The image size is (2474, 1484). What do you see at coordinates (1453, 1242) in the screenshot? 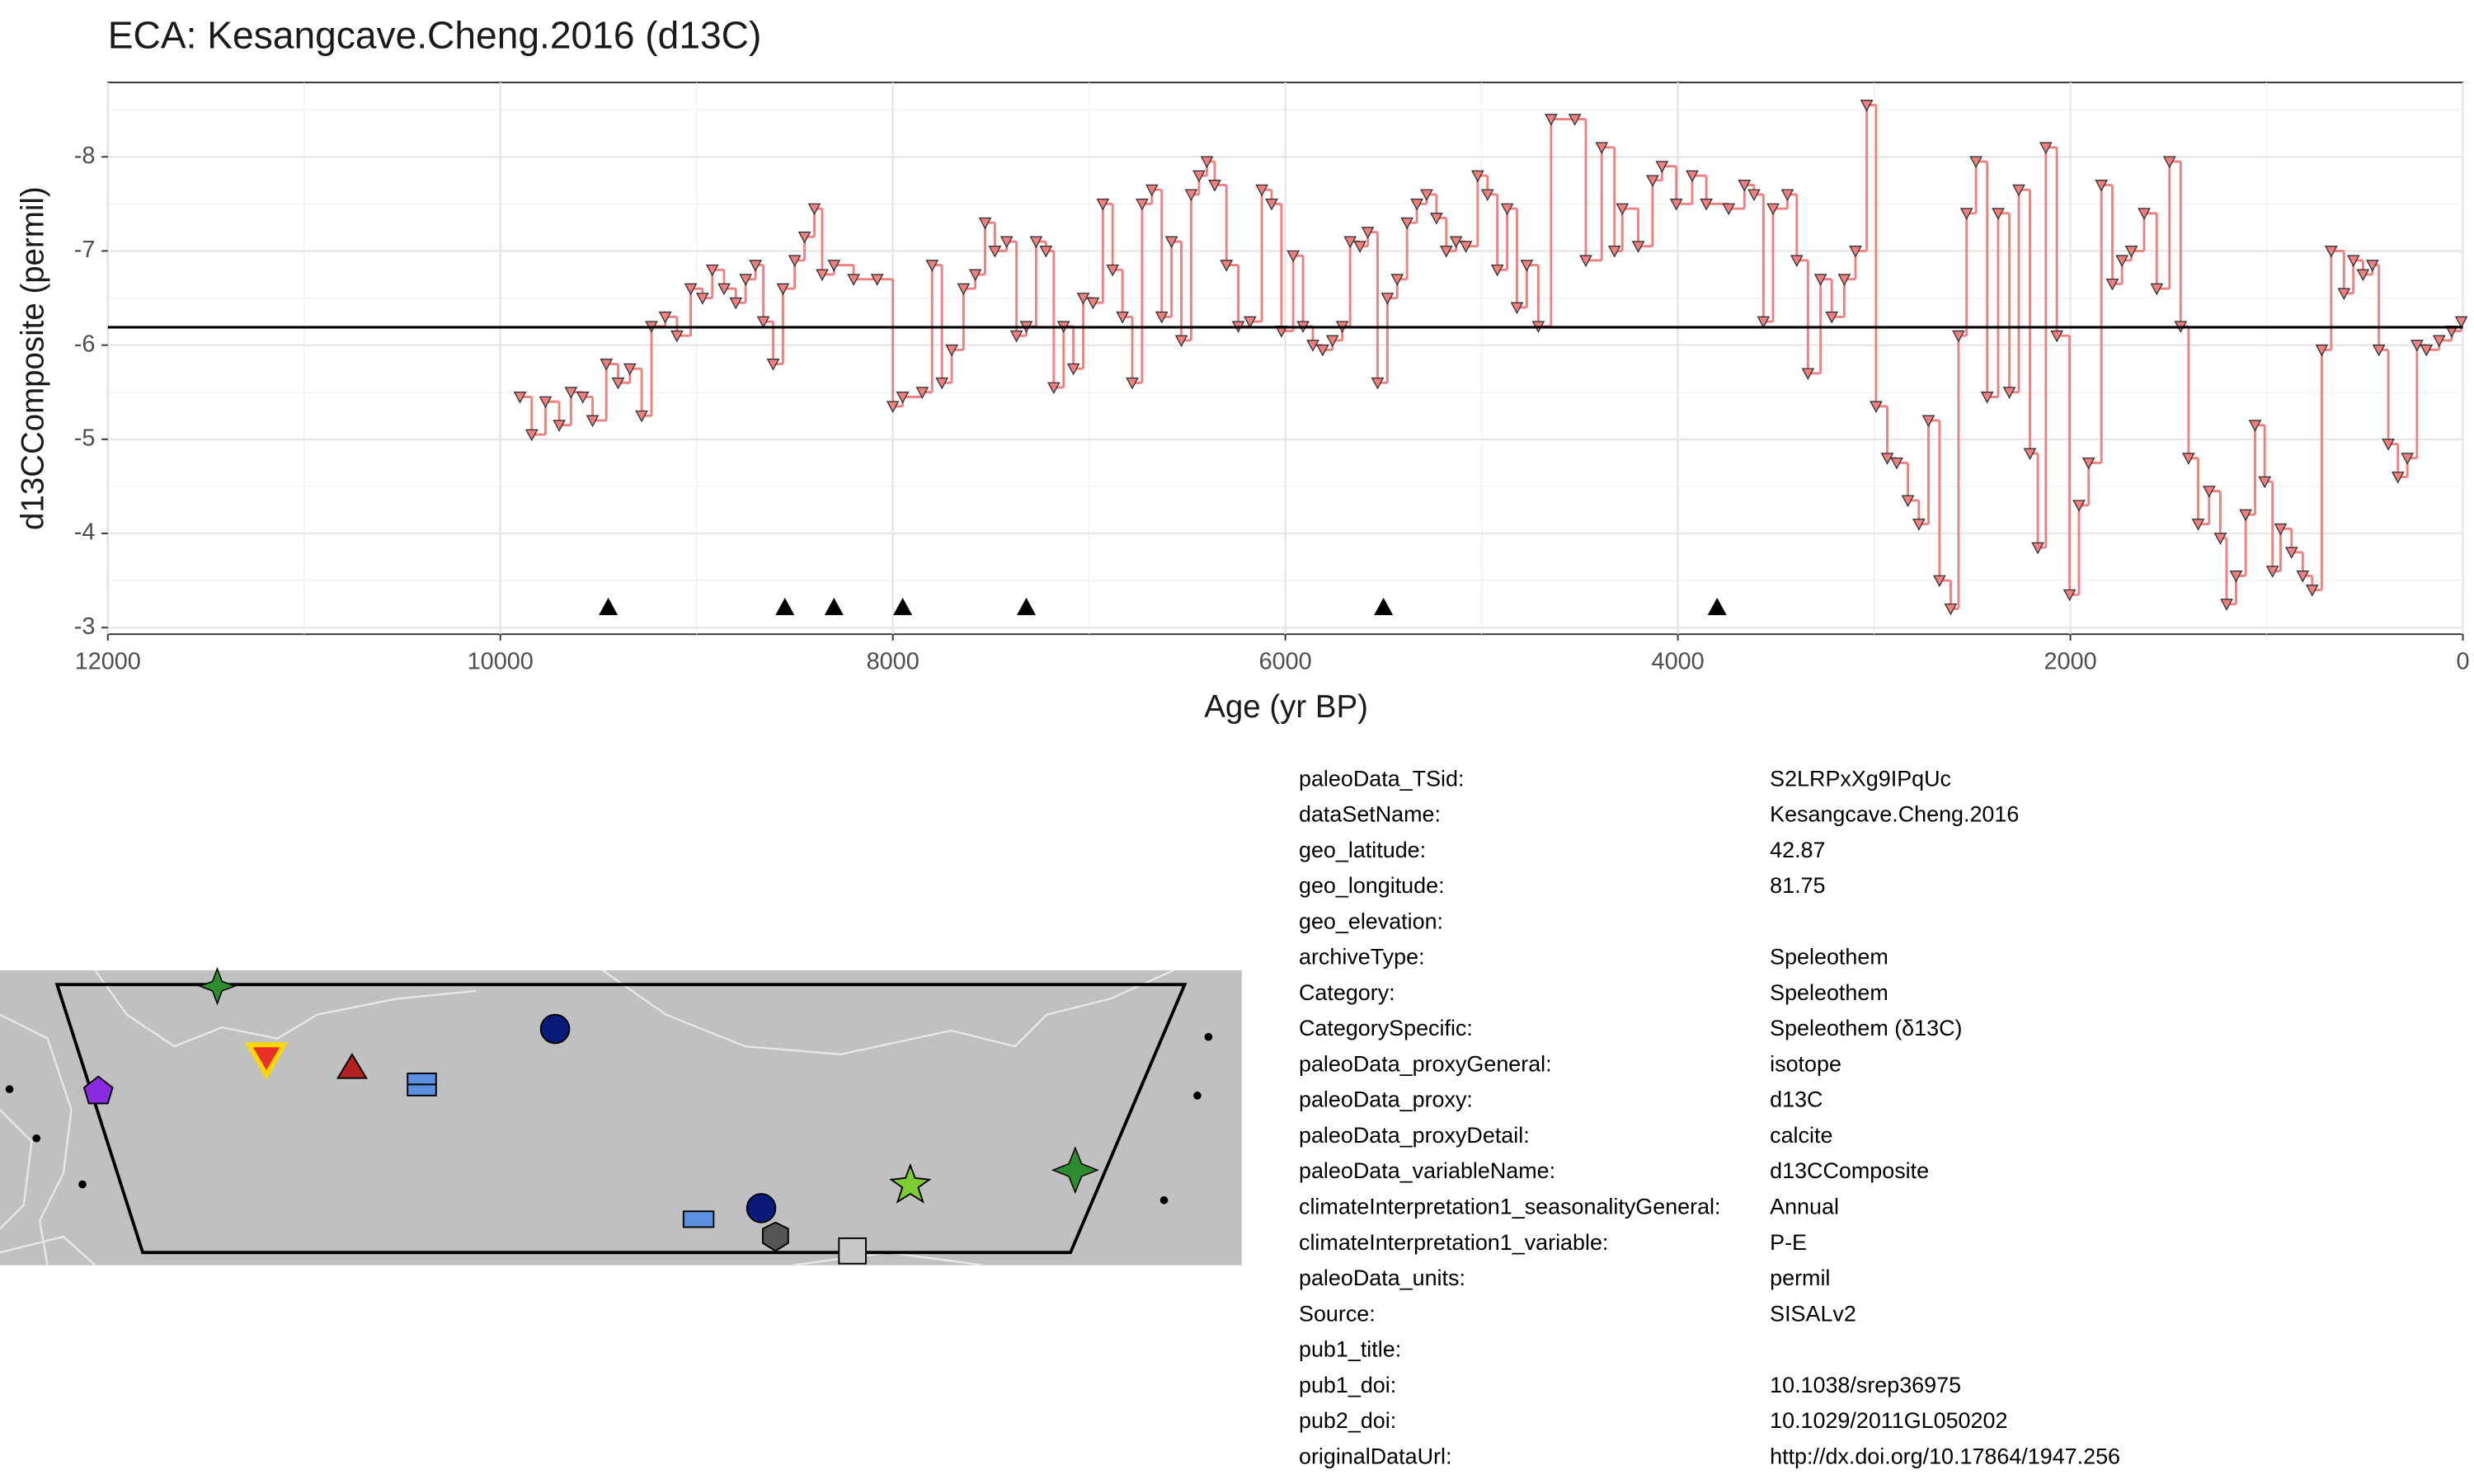
I see `metadata-key: climateInterpretation1_variable:` at bounding box center [1453, 1242].